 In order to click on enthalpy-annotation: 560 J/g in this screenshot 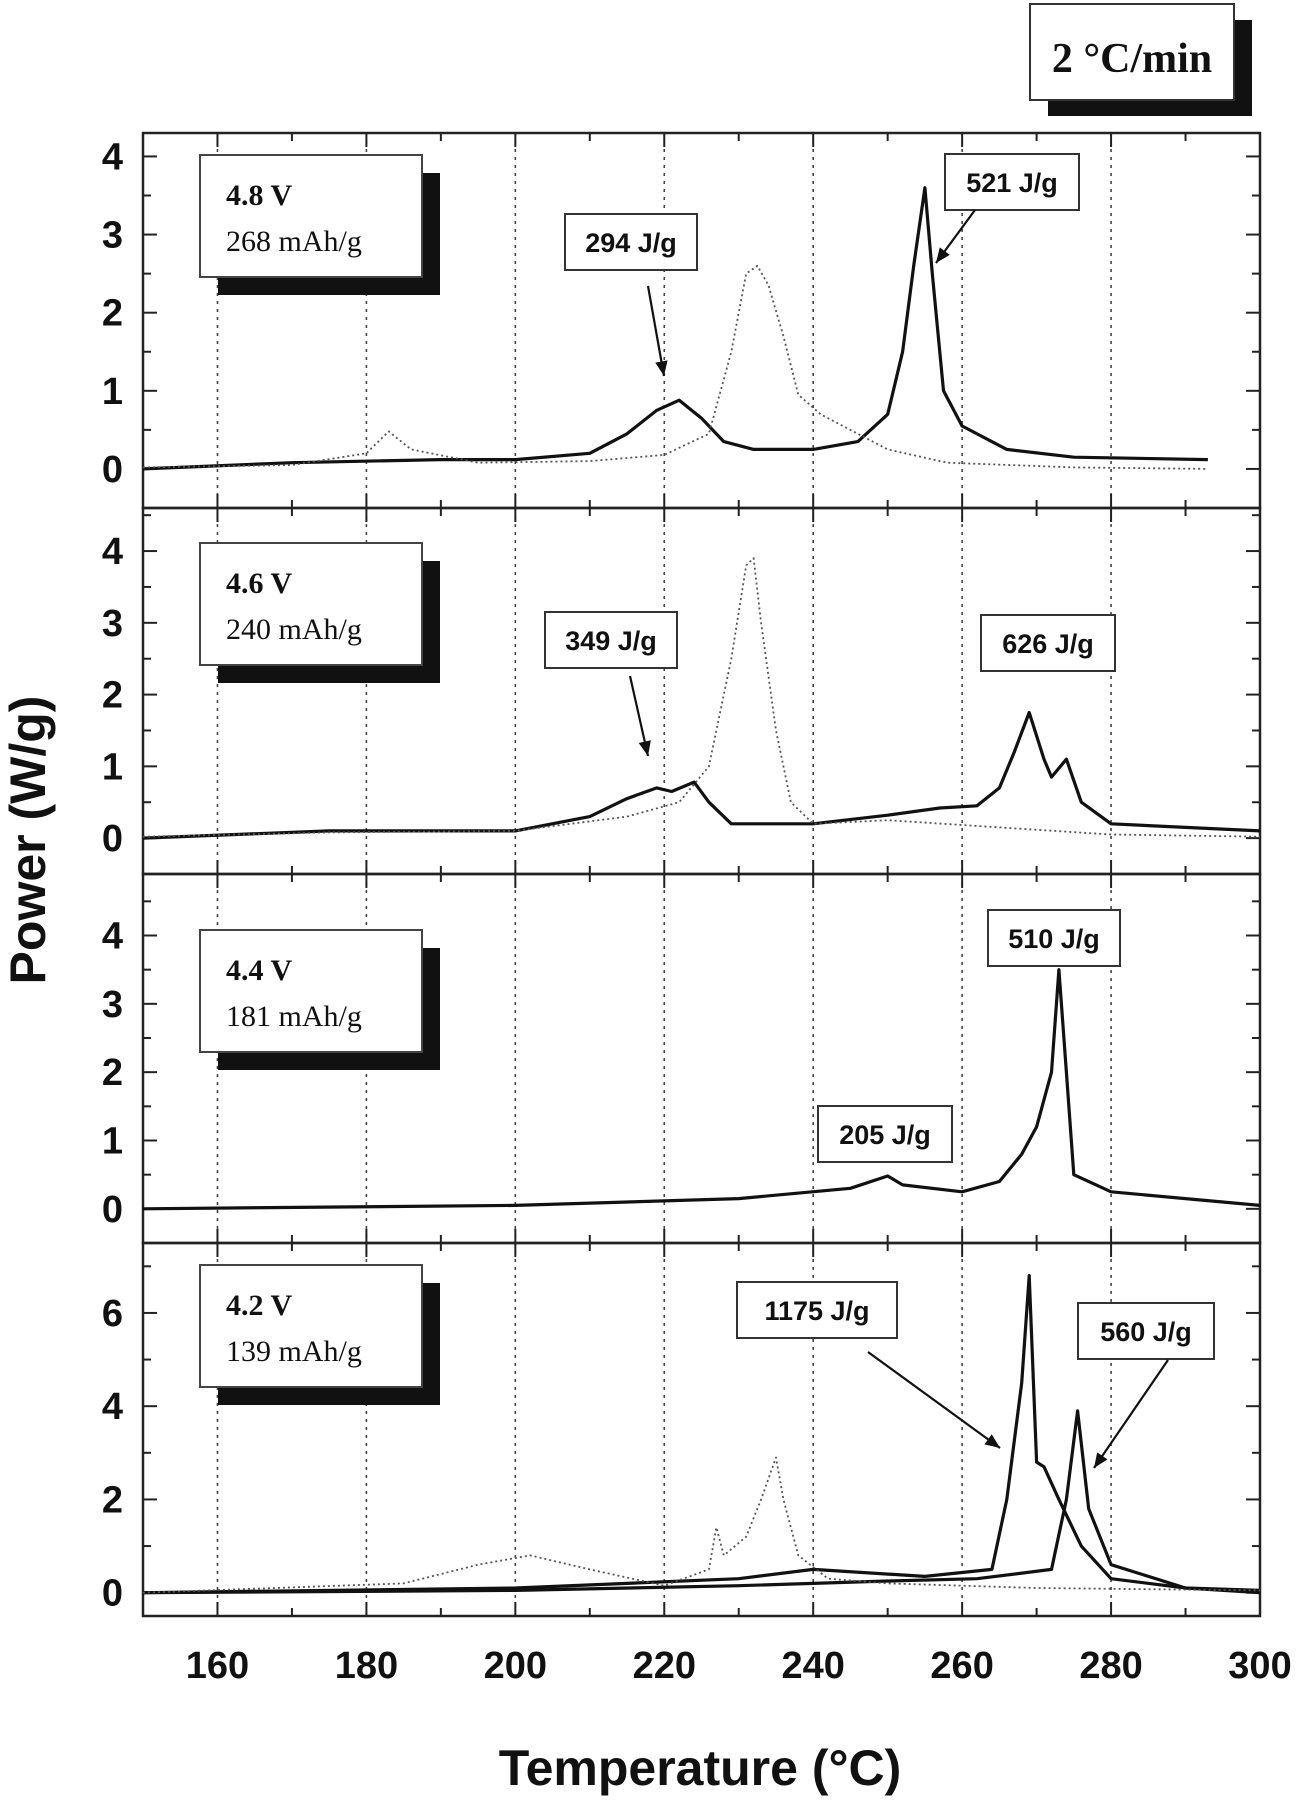, I will do `click(1146, 1385)`.